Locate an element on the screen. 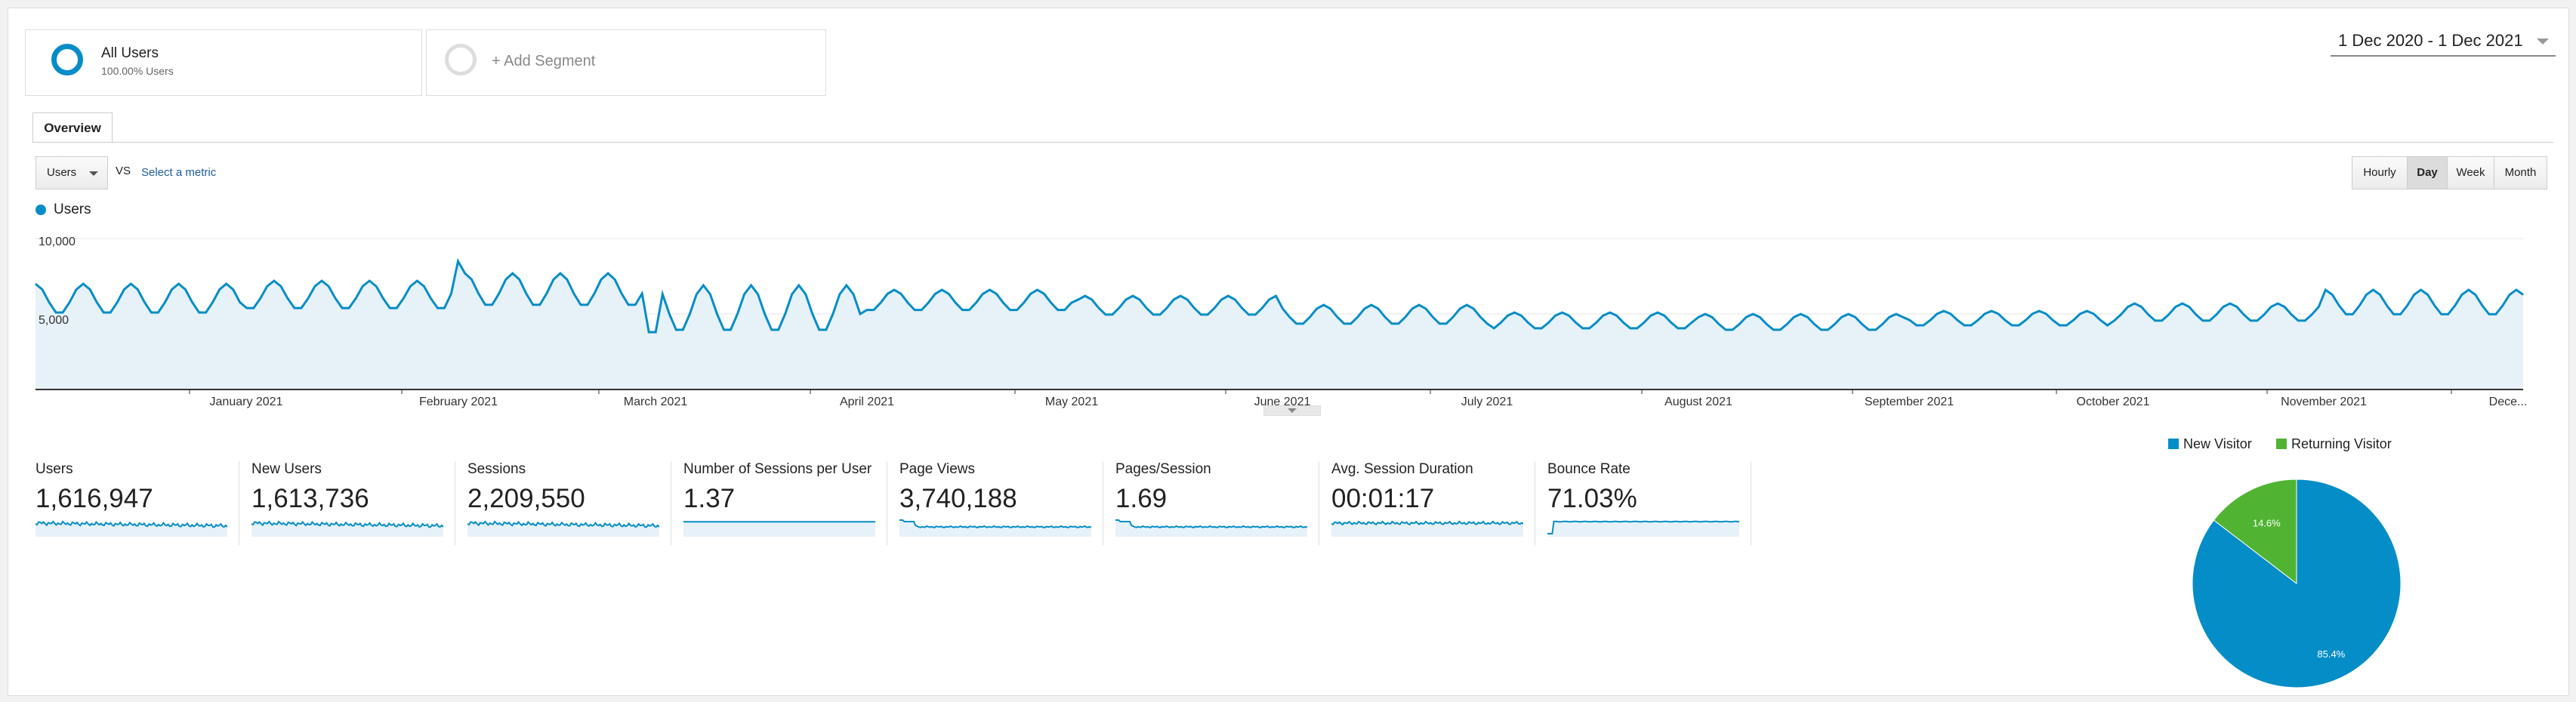  metric-label: Pages/Session is located at coordinates (1163, 469).